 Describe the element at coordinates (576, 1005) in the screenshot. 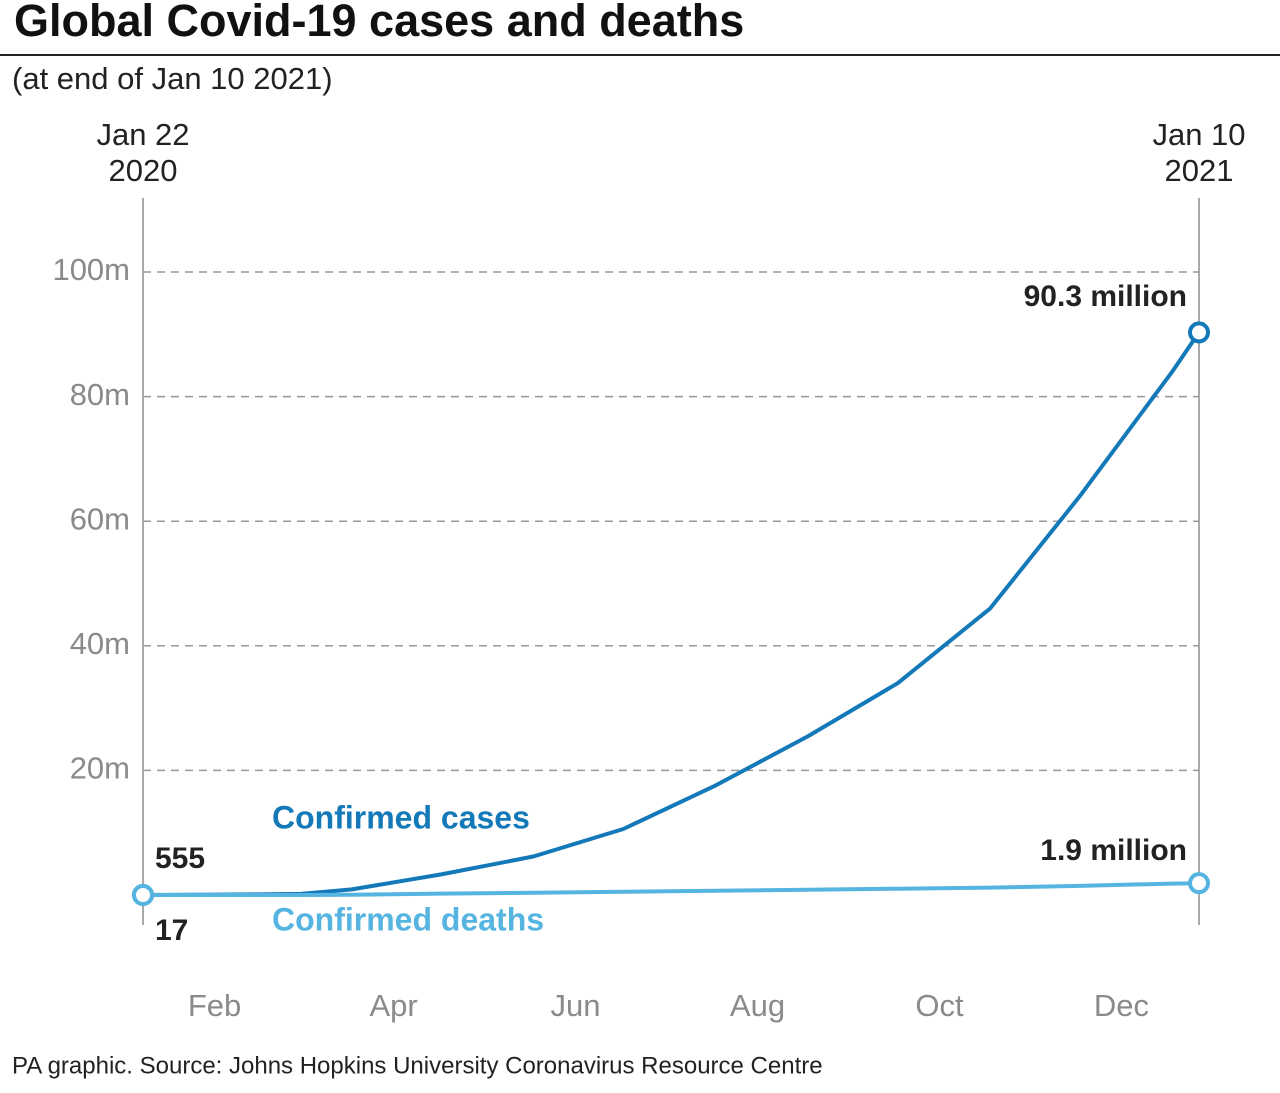

I see `x-tick-label: Jun` at that location.